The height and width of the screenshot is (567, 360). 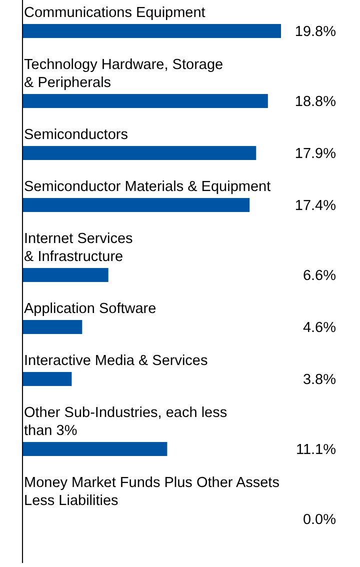 I want to click on data-label: 4.6%, so click(x=319, y=328).